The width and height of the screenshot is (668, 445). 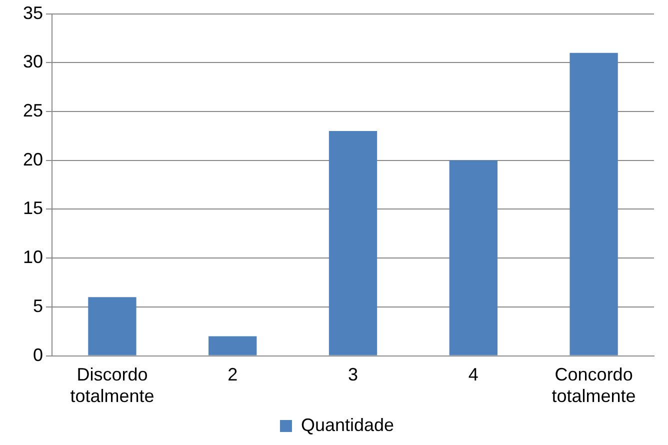 I want to click on x-tick-label: Discordo totalmente, so click(x=112, y=385).